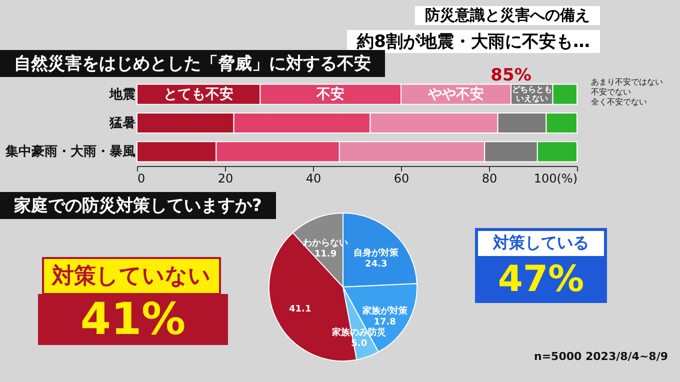  I want to click on chart-title: 家庭での防災対策していますか?, so click(138, 205).